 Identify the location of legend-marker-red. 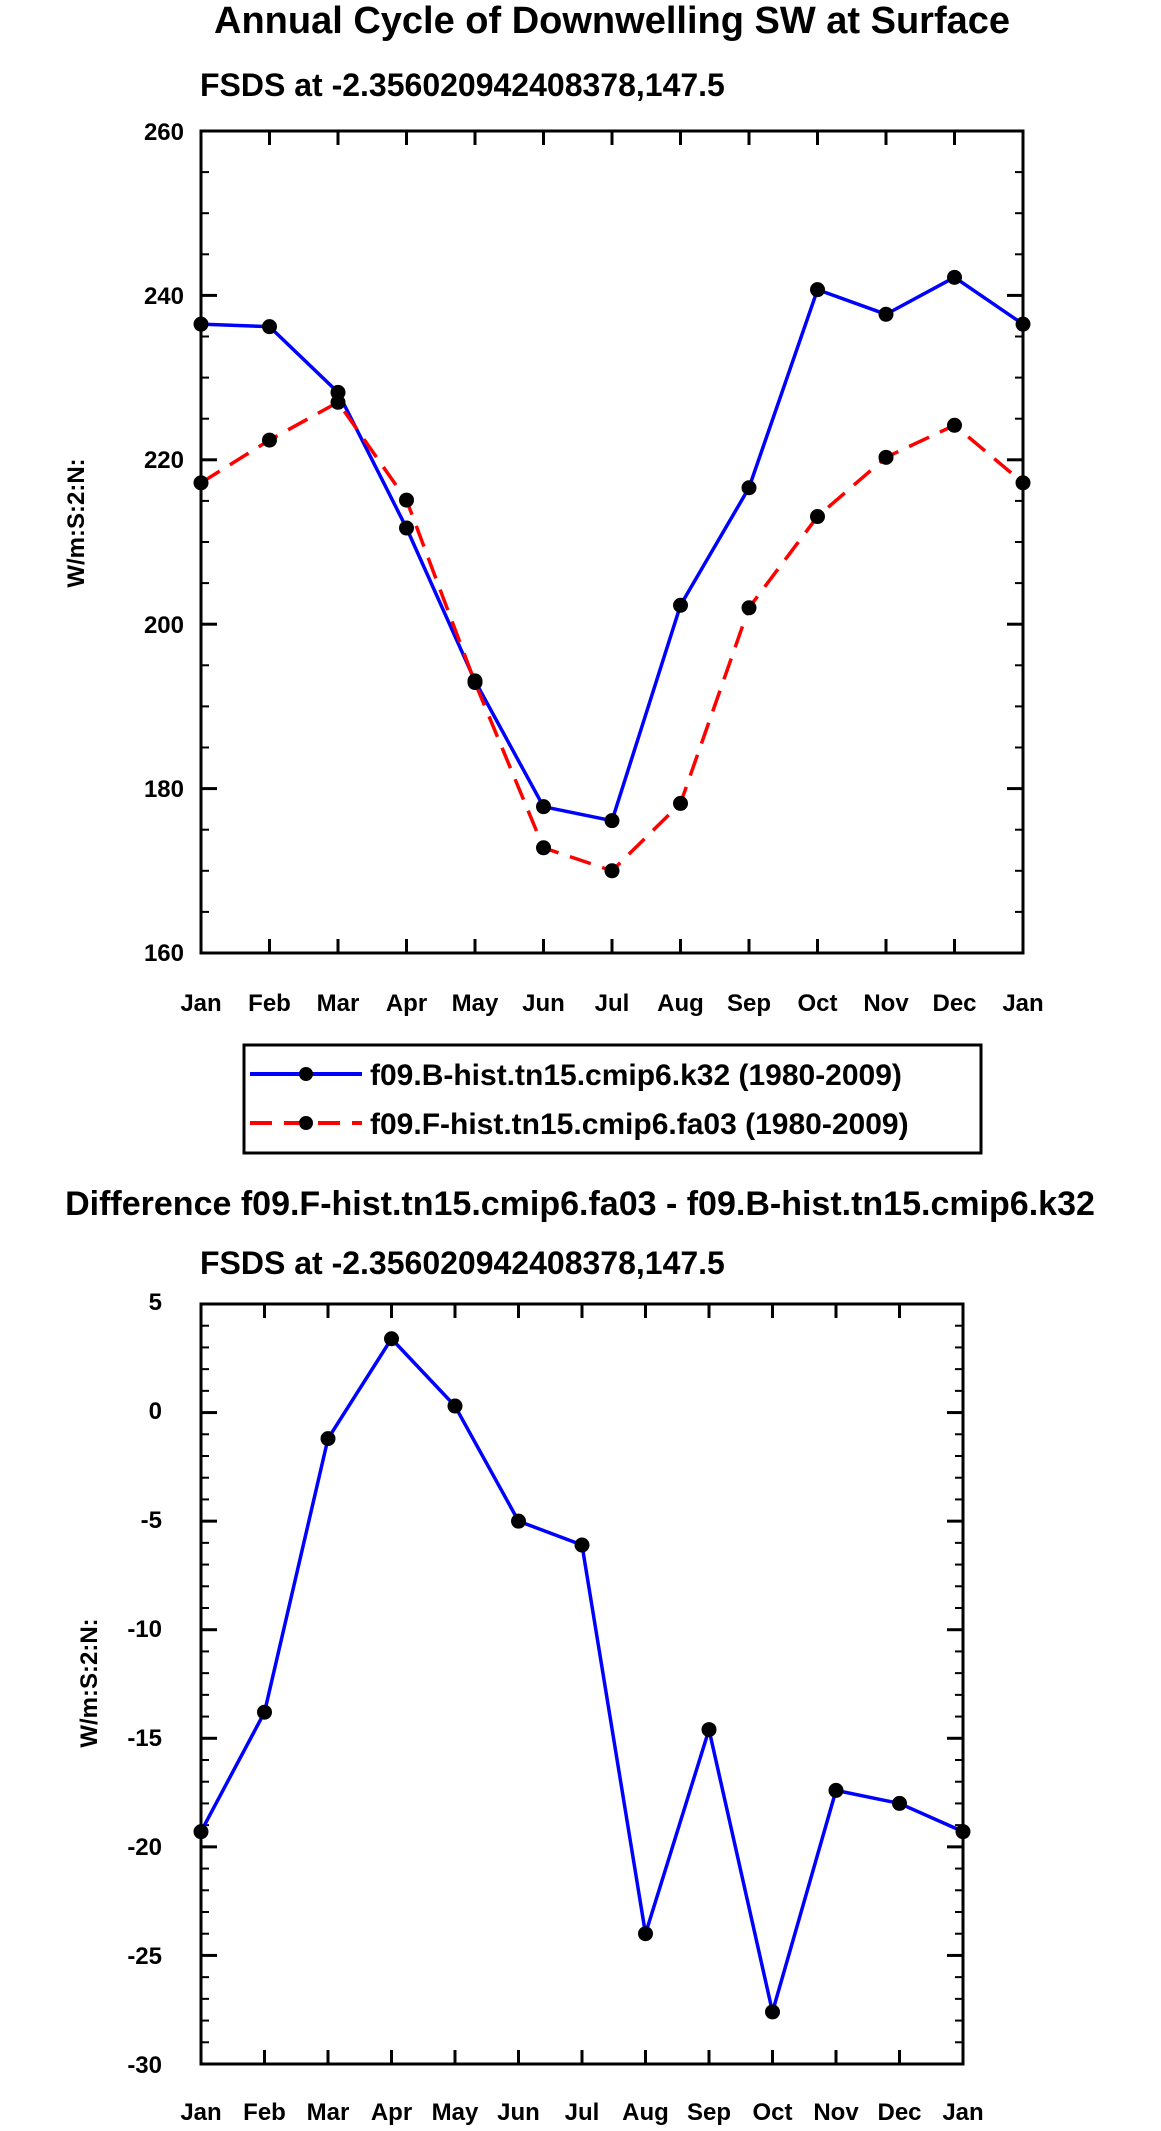
(306, 1123).